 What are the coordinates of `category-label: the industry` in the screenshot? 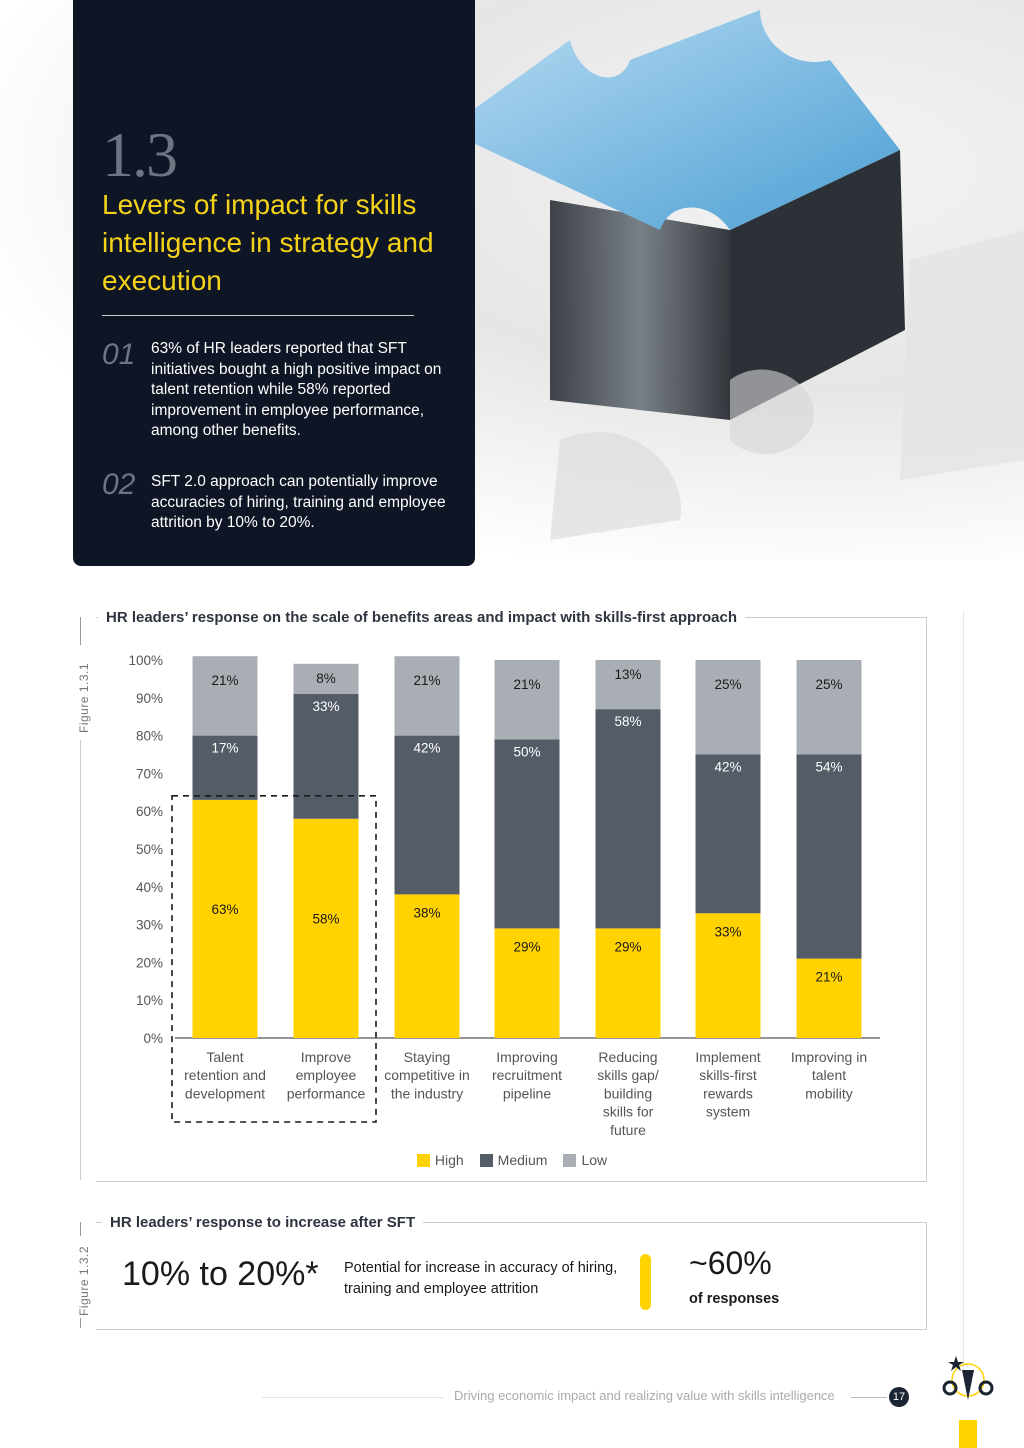 It's located at (427, 1093).